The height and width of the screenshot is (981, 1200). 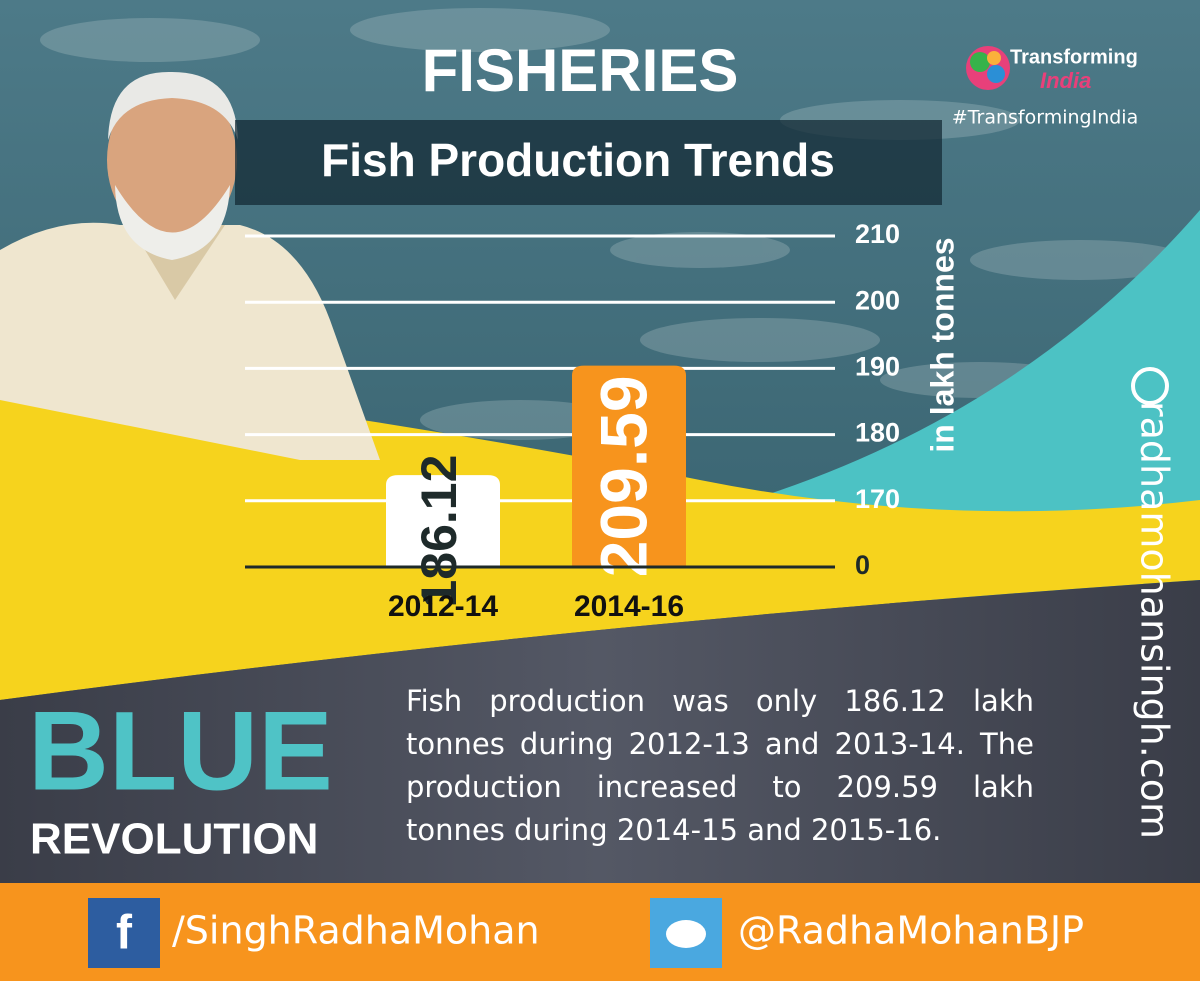 I want to click on y-tick-label: 0, so click(x=862, y=565).